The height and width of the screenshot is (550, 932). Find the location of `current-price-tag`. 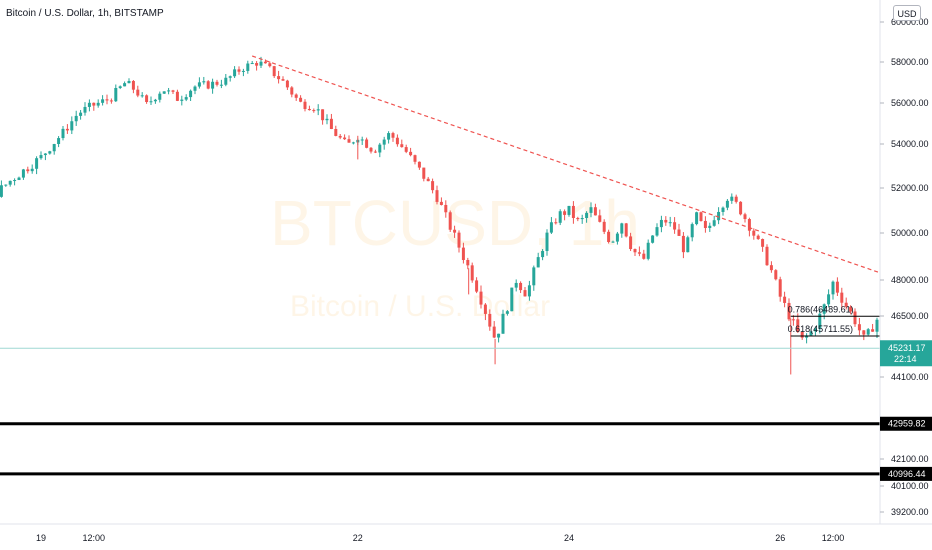

current-price-tag is located at coordinates (906, 353).